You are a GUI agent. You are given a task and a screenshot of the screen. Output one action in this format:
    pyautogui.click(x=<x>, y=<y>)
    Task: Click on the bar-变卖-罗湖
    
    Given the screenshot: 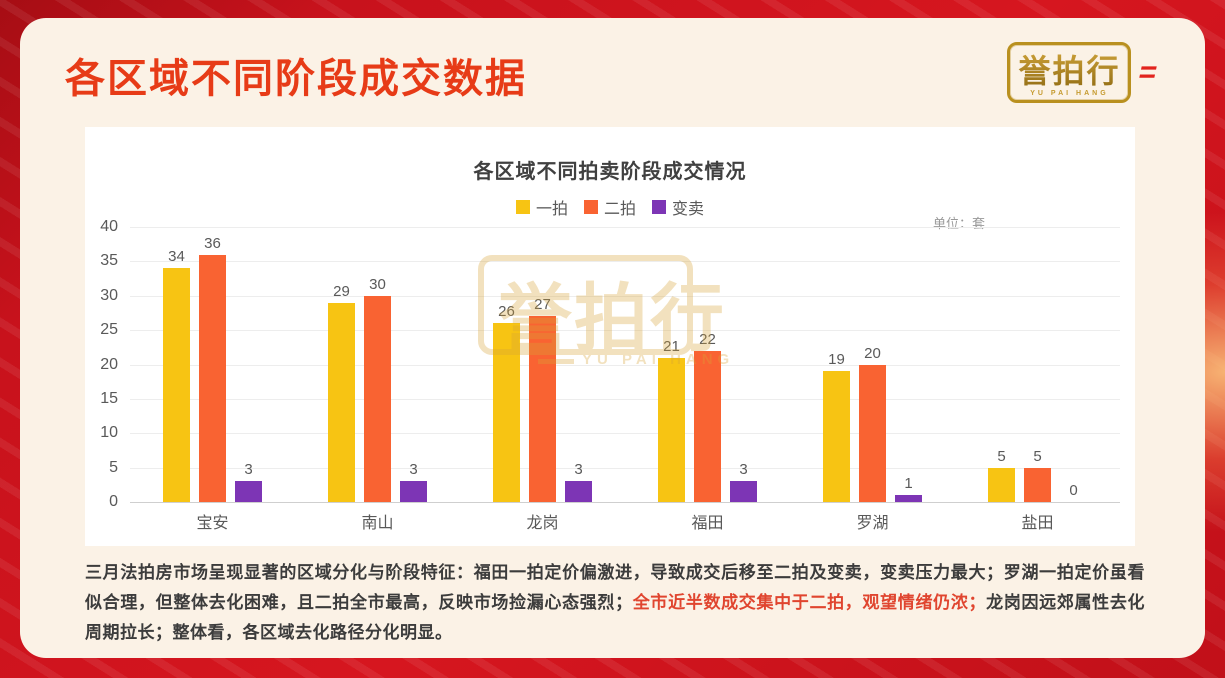 What is the action you would take?
    pyautogui.click(x=908, y=498)
    